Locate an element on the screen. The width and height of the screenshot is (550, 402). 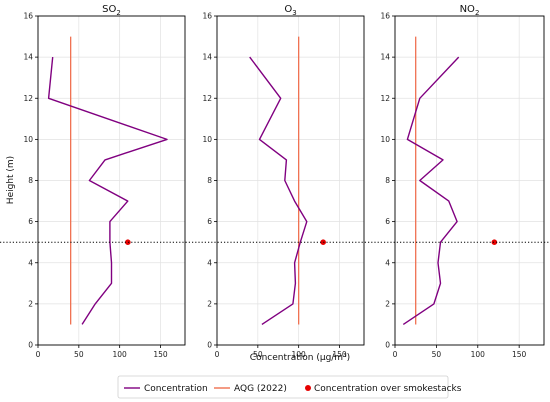
panel-title: O3 is located at coordinates (290, 10).